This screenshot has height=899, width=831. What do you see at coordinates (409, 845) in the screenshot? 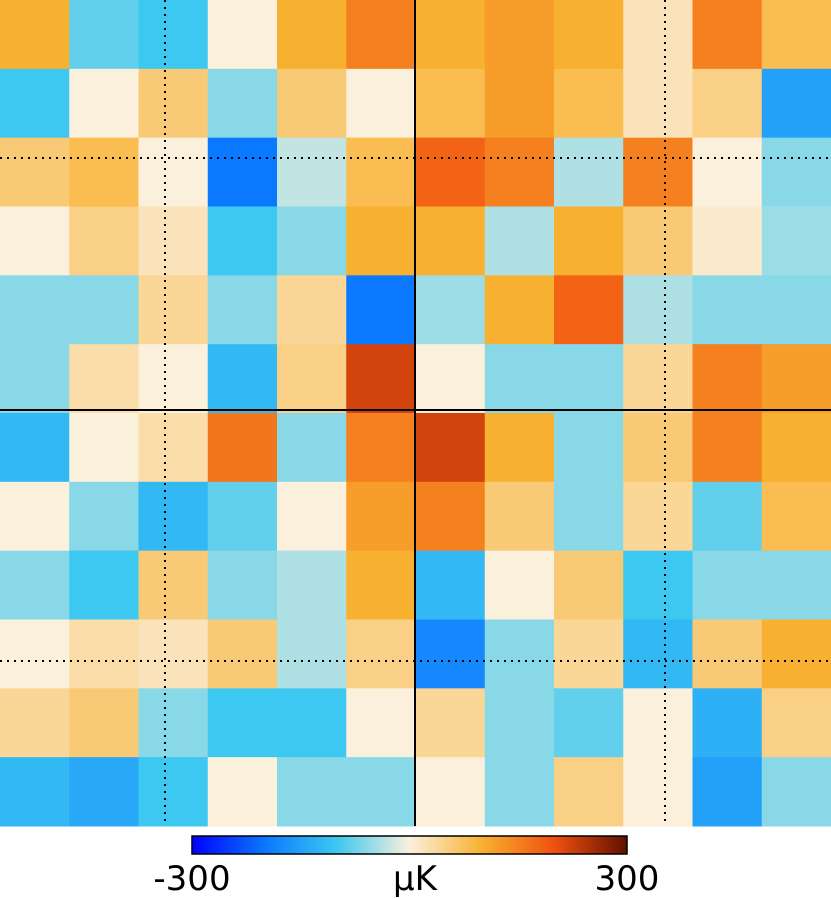
I see `colorbar` at bounding box center [409, 845].